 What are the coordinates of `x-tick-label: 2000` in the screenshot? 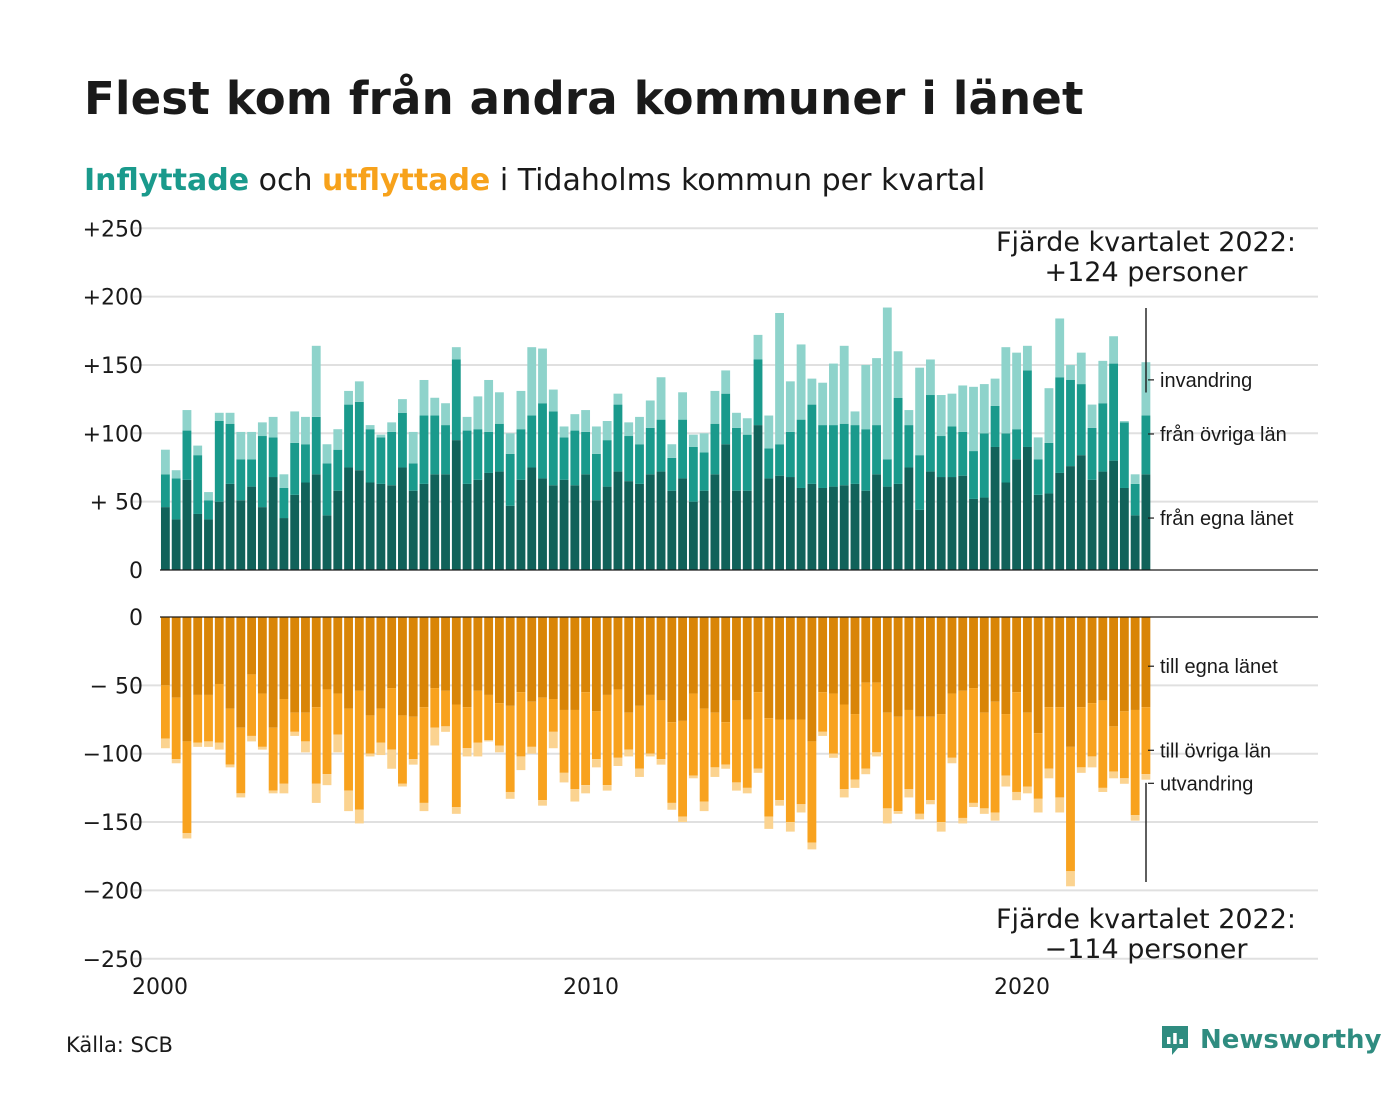 It's located at (160, 987).